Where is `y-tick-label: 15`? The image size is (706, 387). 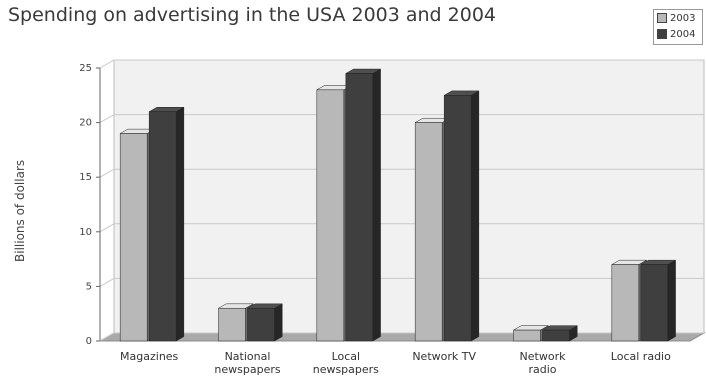 y-tick-label: 15 is located at coordinates (85, 177).